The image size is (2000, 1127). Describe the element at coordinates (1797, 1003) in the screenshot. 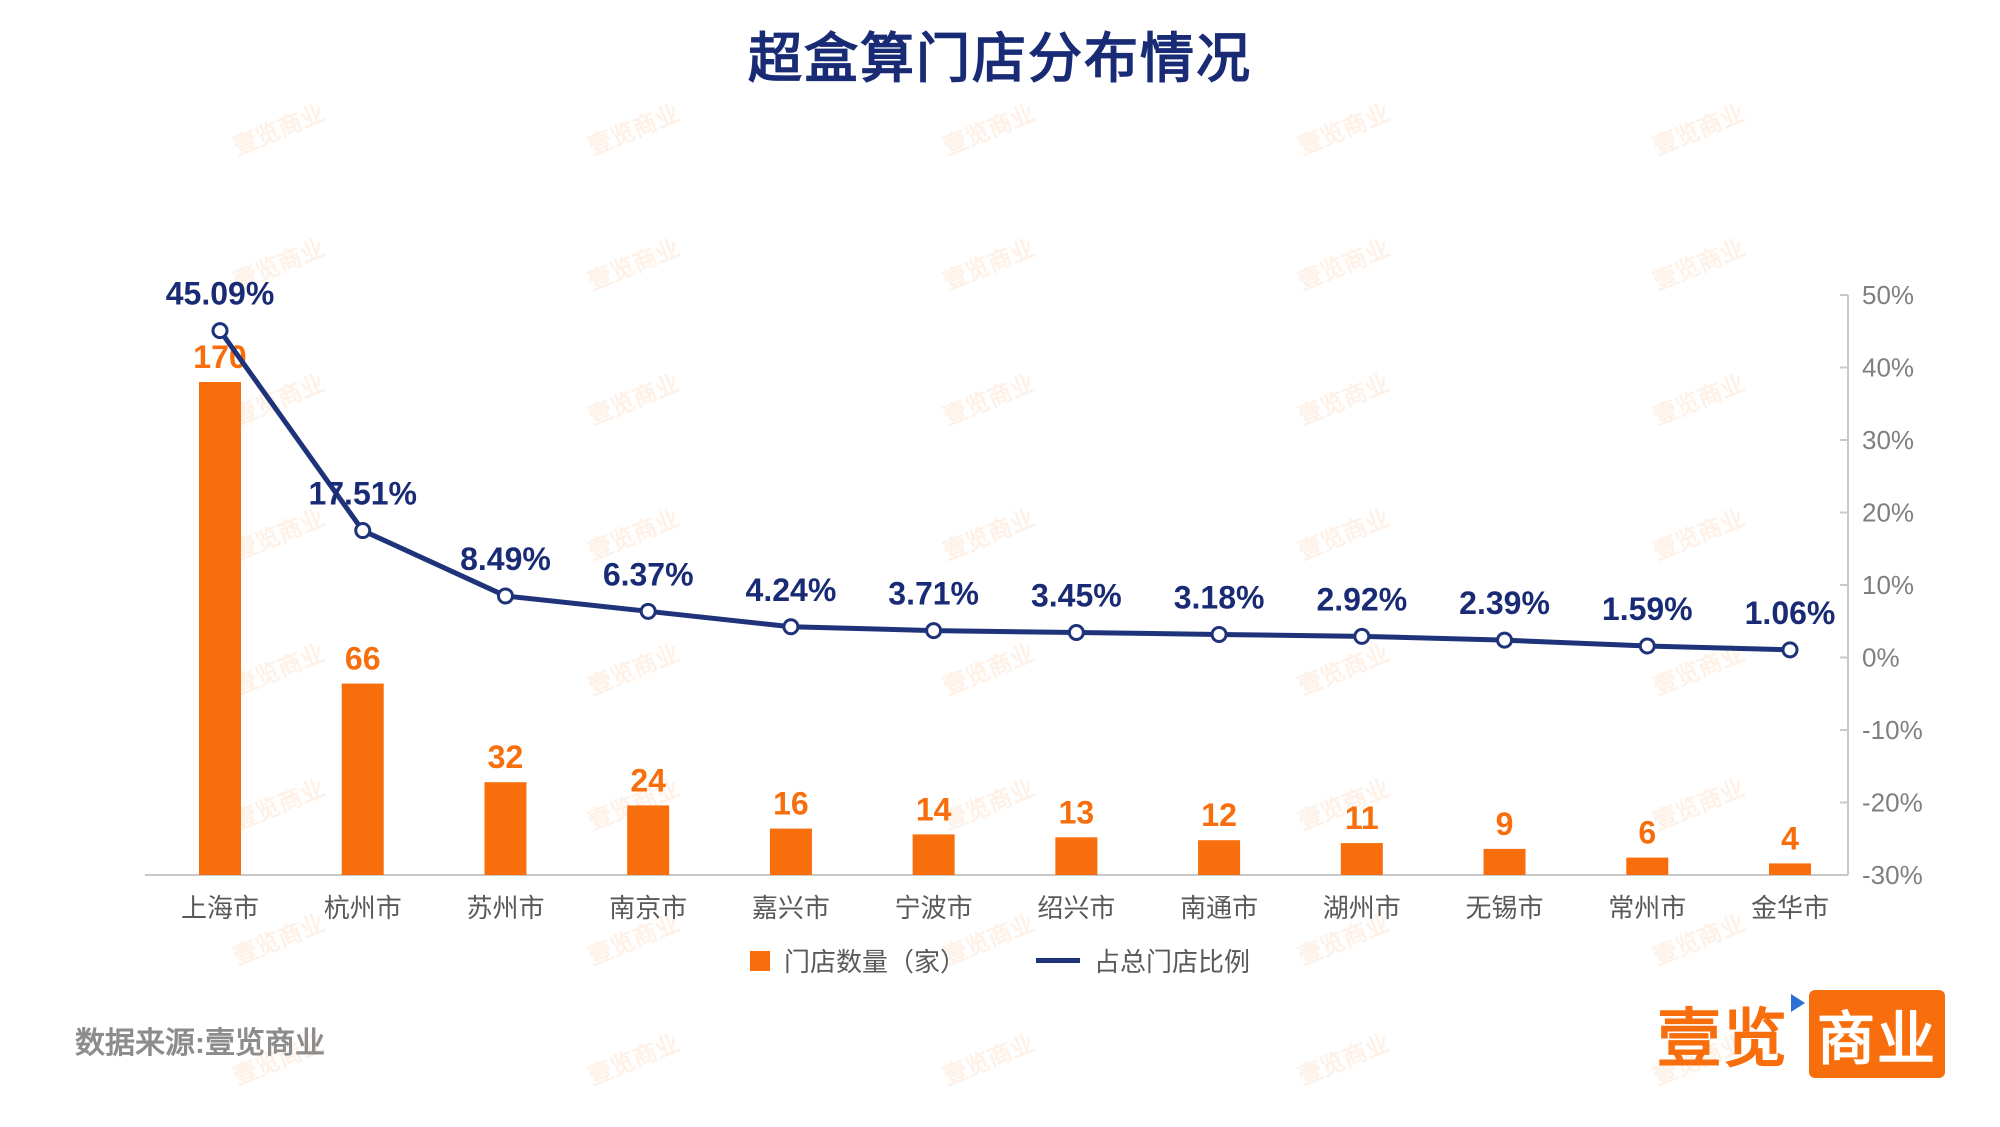

I see `logo-triangle-icon` at that location.